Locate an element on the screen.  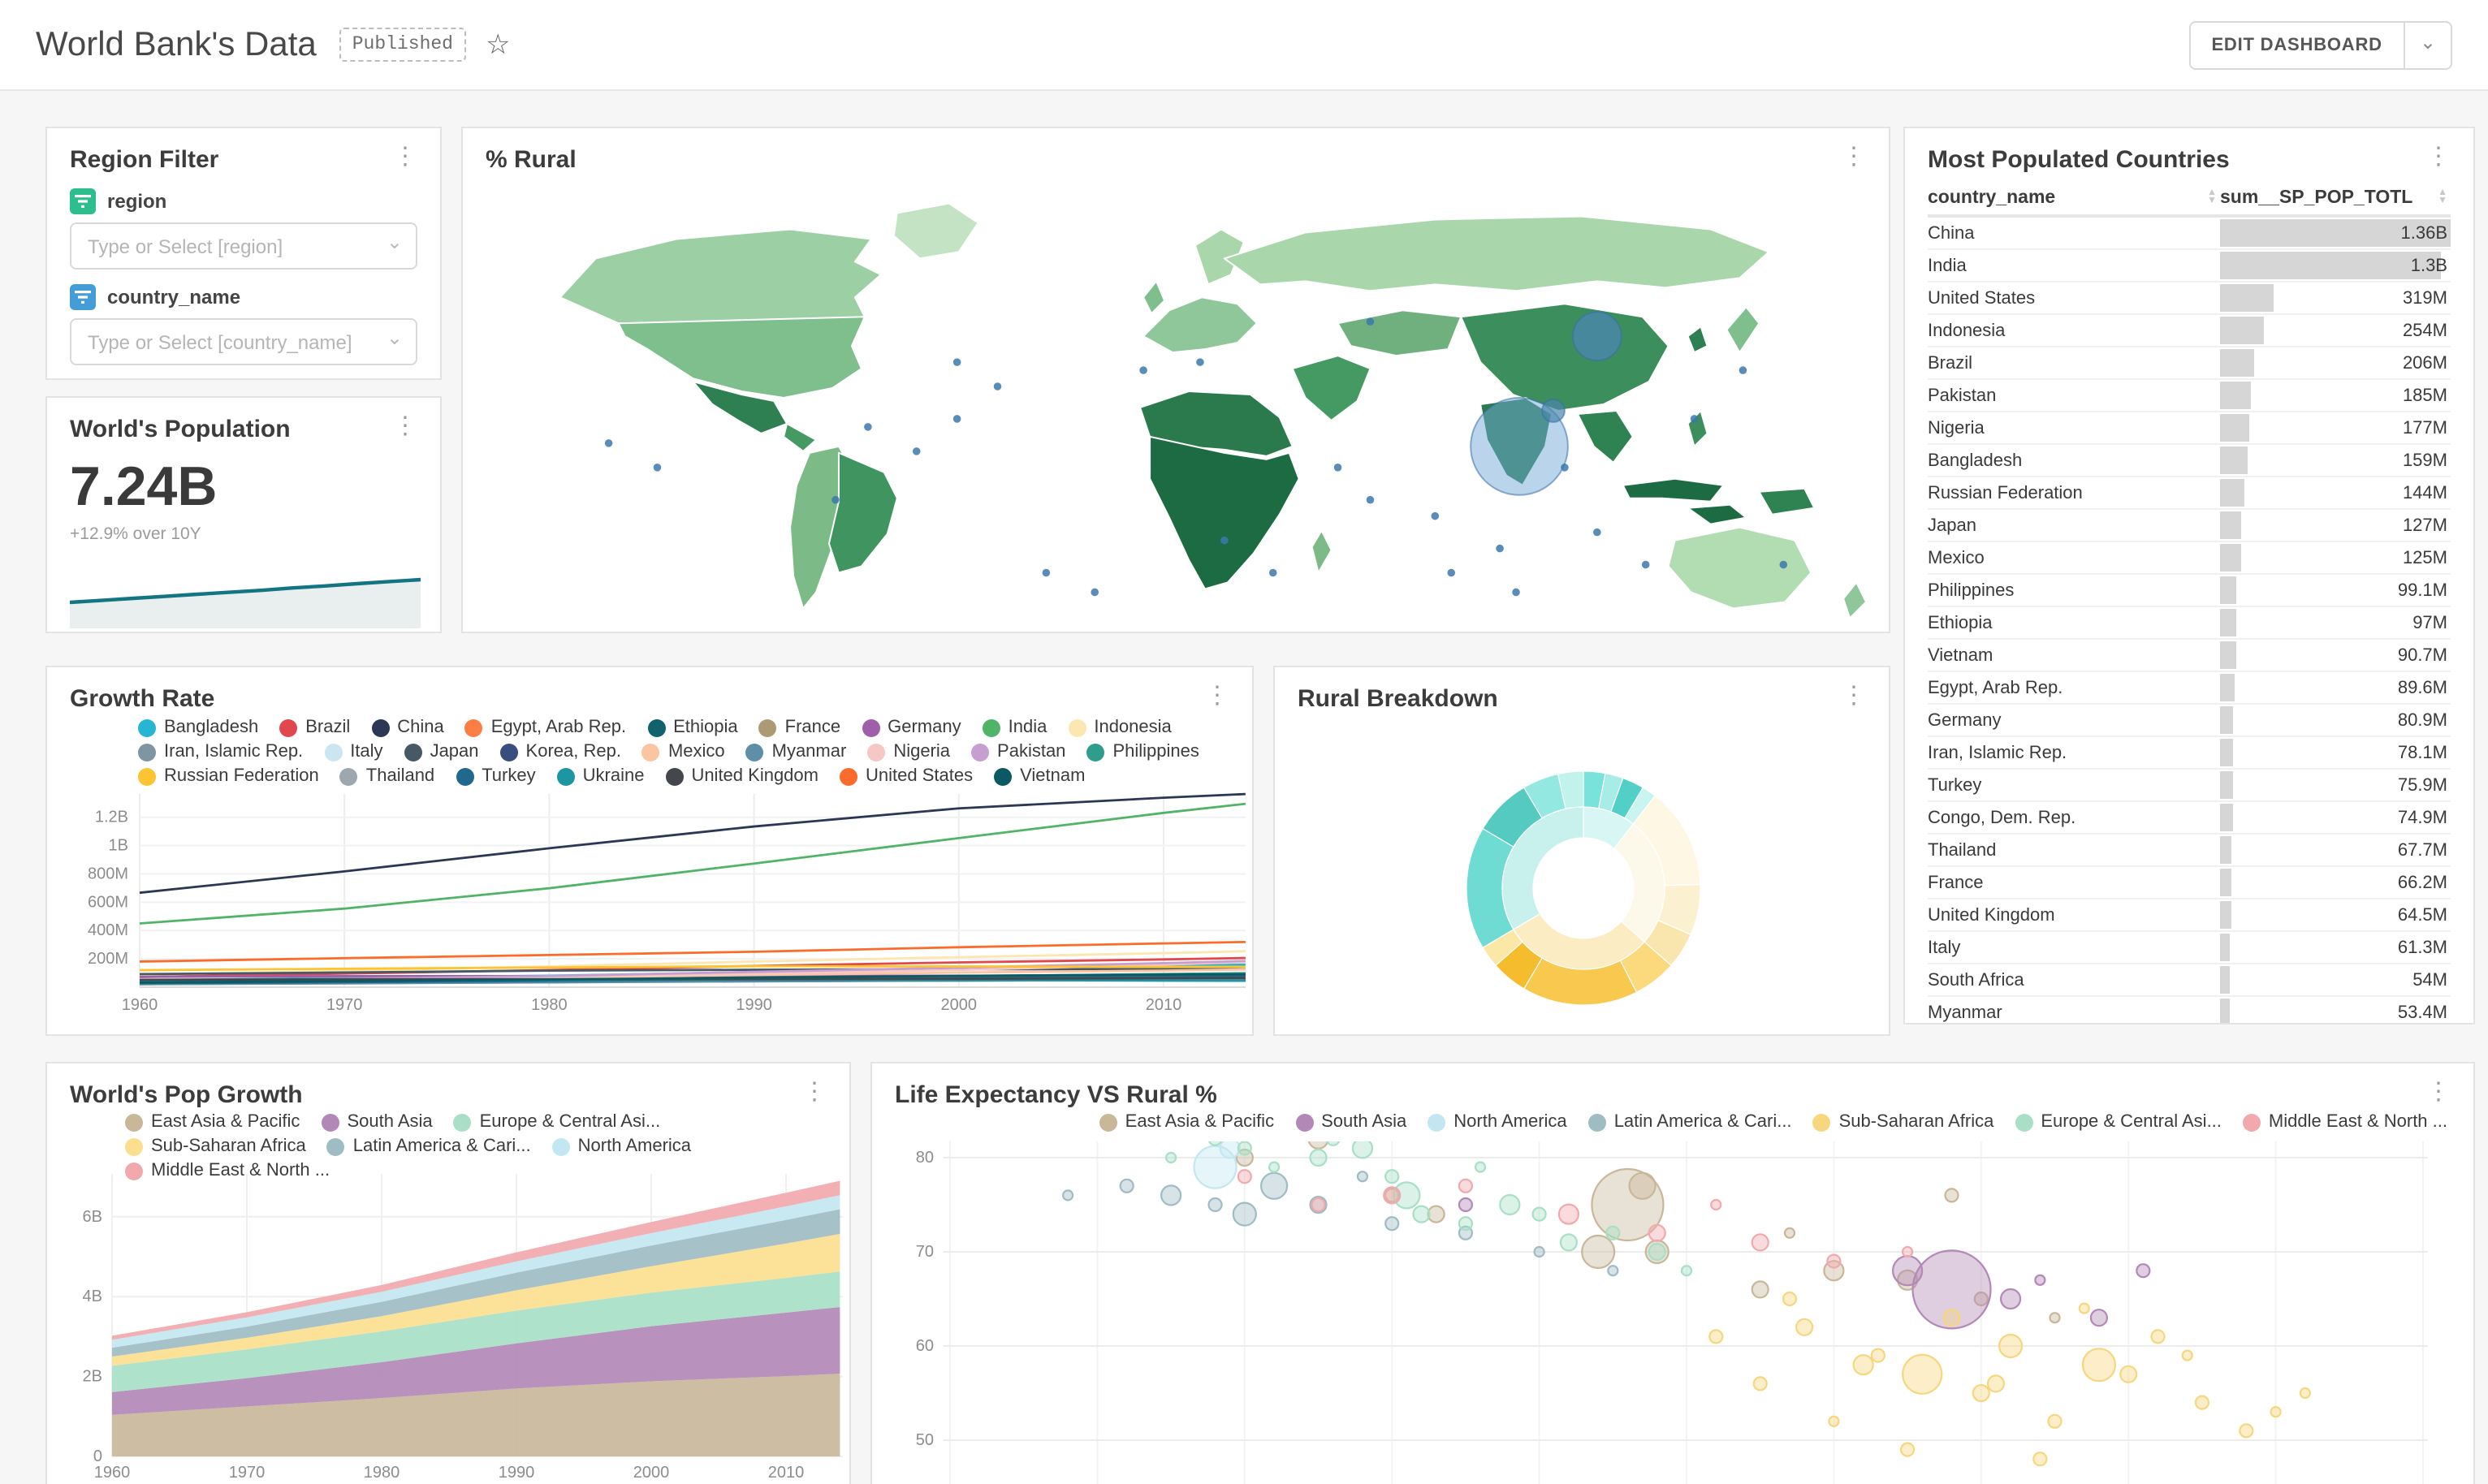
legend-item: Myanmar is located at coordinates (795, 751).